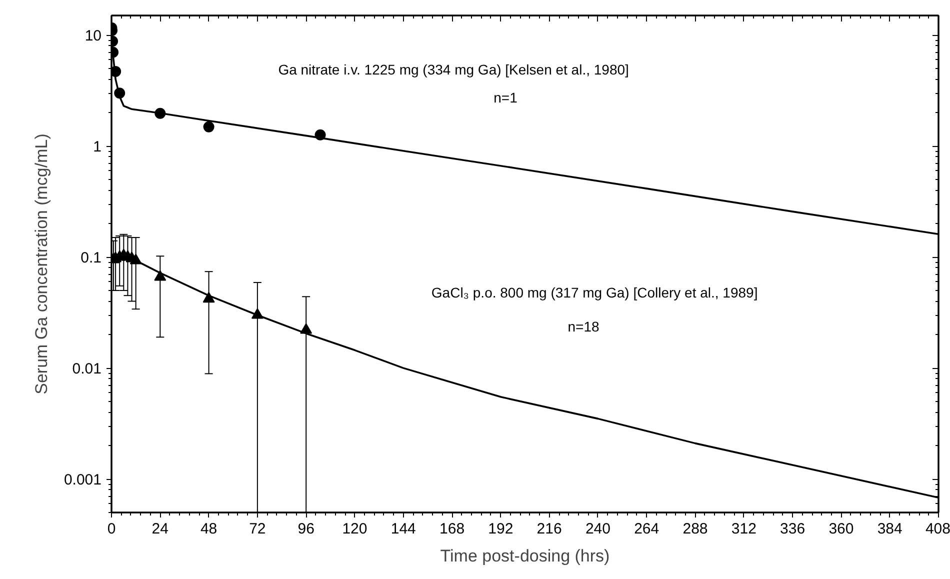 The image size is (950, 579). Describe the element at coordinates (501, 529) in the screenshot. I see `x-tick-label: 192` at that location.